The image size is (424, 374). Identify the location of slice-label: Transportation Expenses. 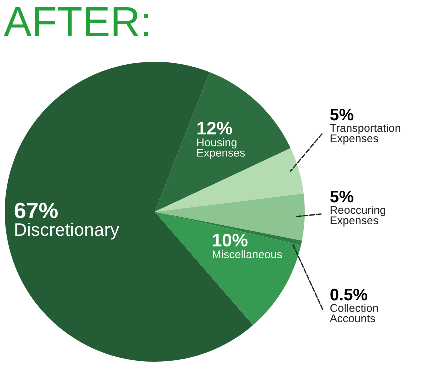
(365, 134).